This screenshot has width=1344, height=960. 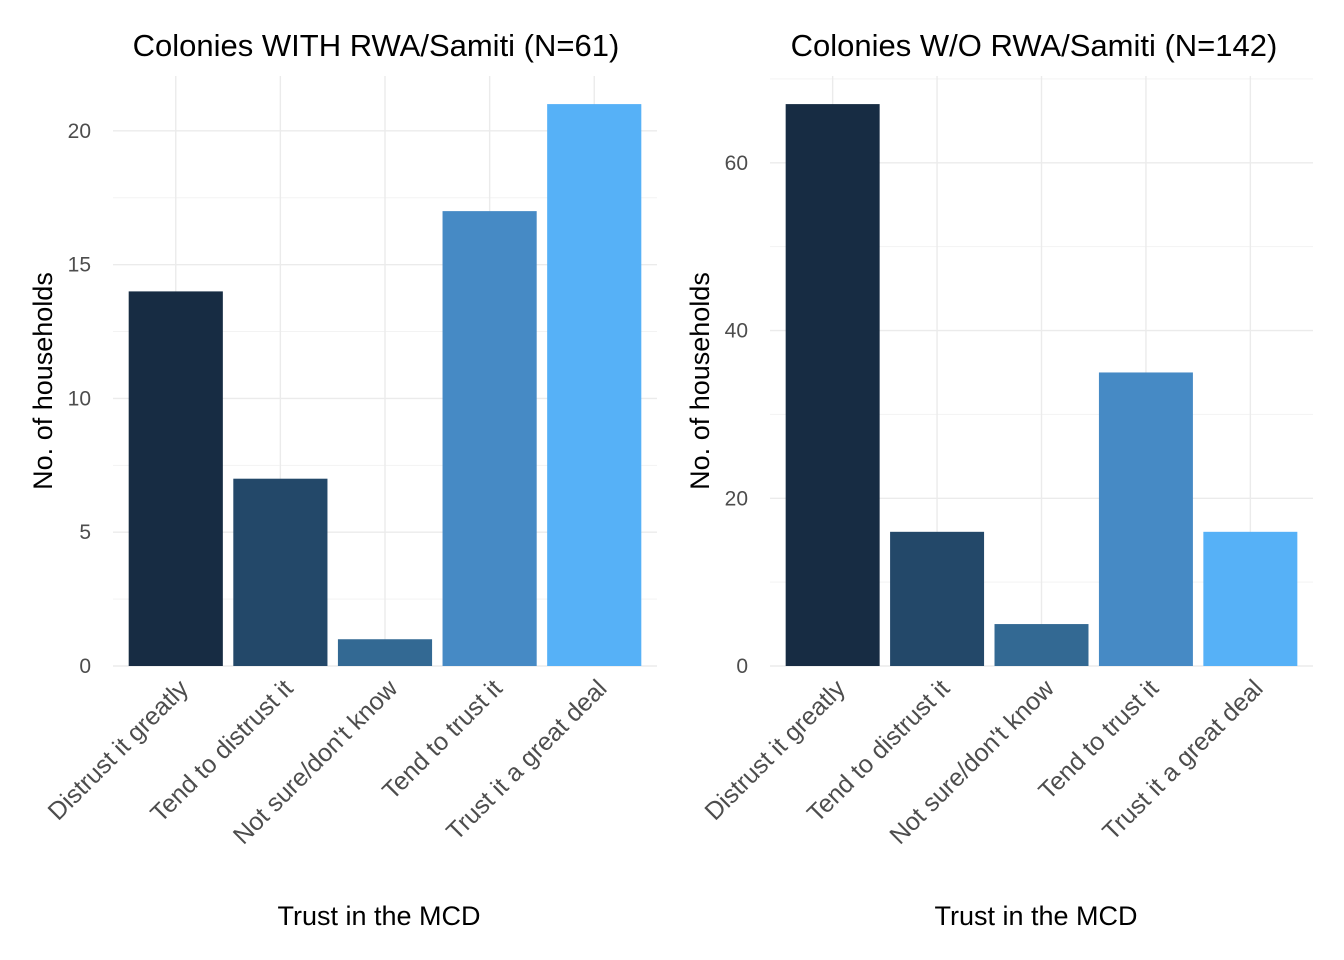 I want to click on y-tick-label: 60, so click(x=736, y=163).